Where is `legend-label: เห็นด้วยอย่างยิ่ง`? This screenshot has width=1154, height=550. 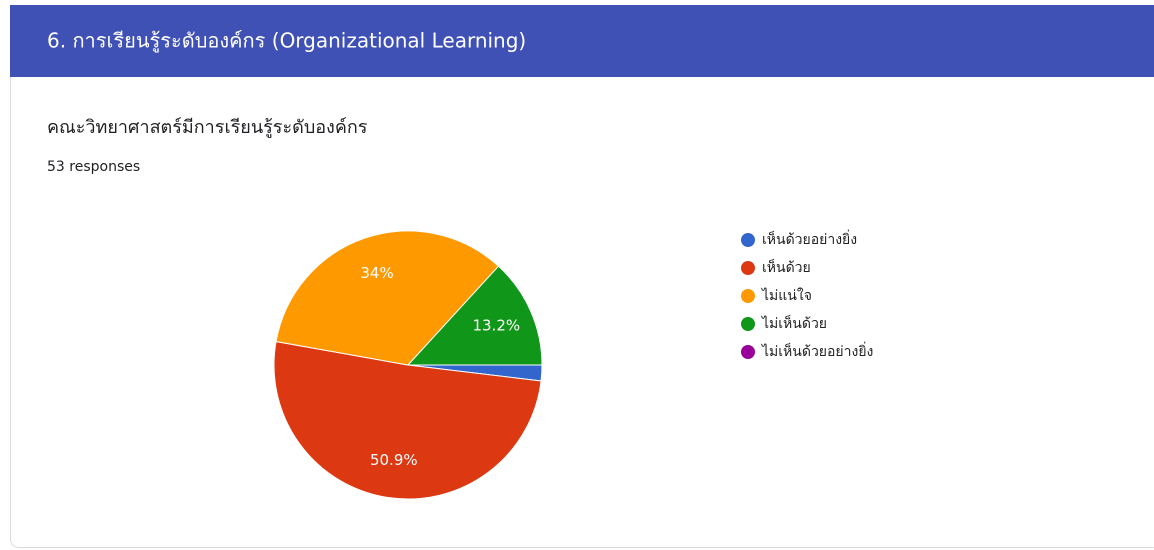 legend-label: เห็นด้วยอย่างยิ่ง is located at coordinates (809, 239).